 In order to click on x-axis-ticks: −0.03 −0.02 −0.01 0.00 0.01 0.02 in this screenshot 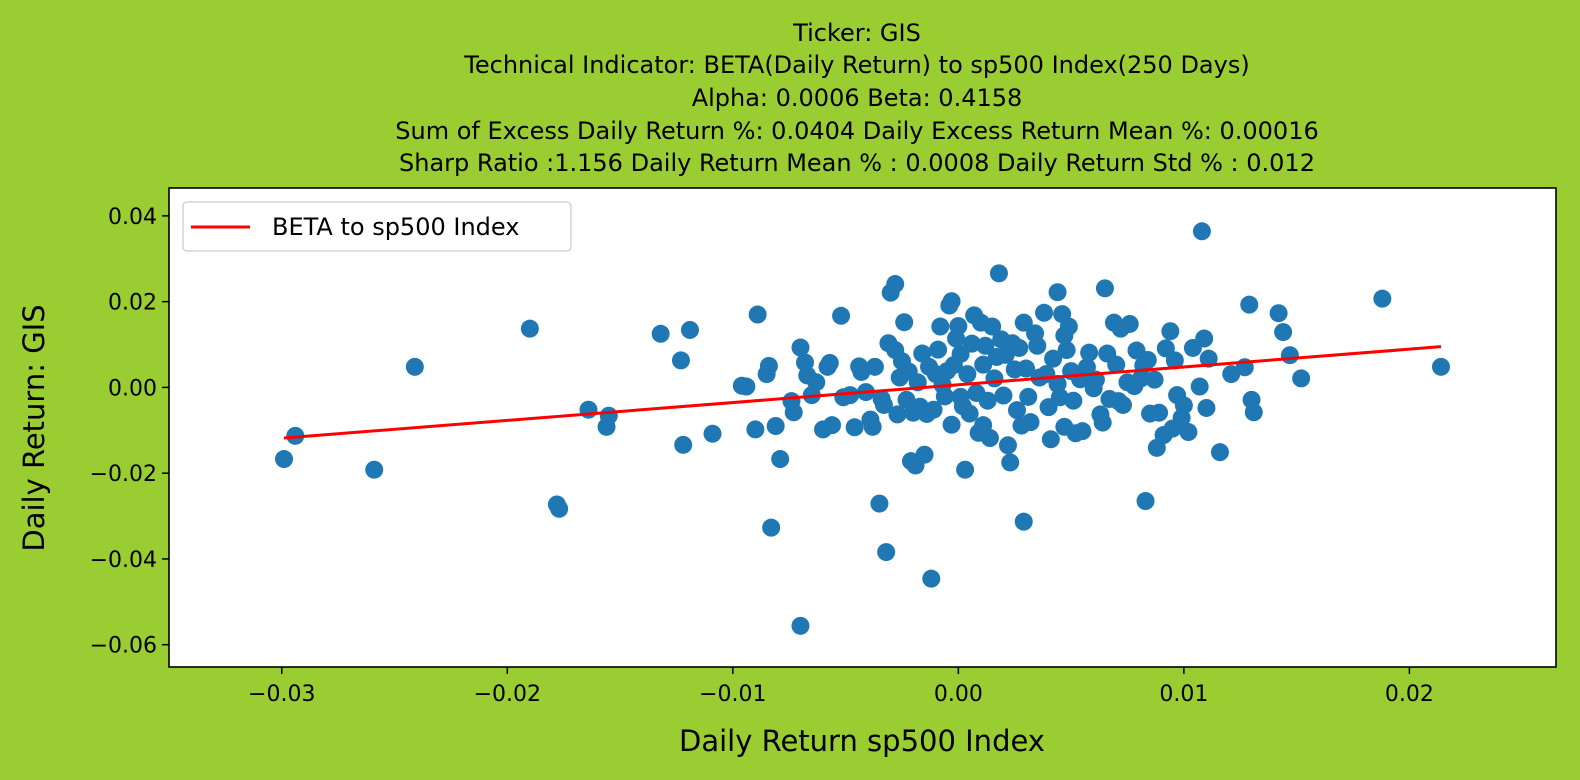, I will do `click(841, 687)`.